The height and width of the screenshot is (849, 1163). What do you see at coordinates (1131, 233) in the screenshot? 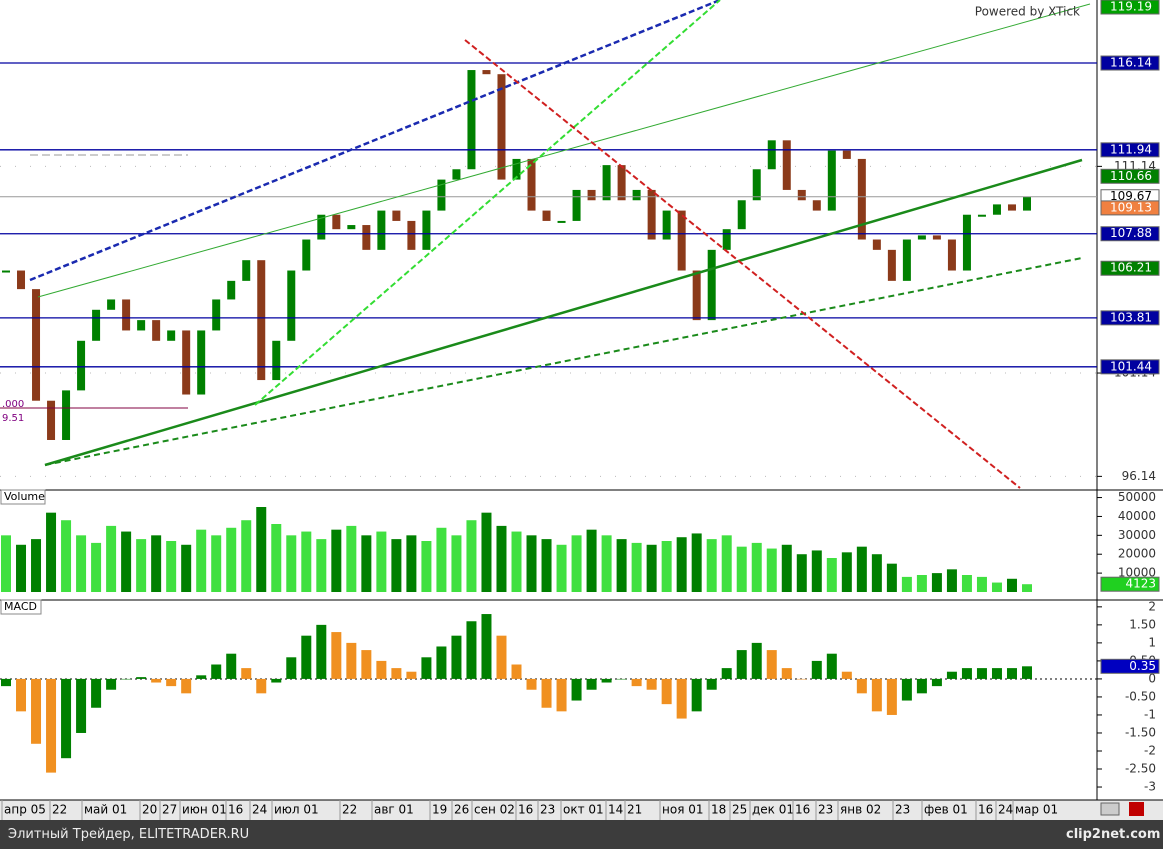
I see `price-marker-label: 107.88` at bounding box center [1131, 233].